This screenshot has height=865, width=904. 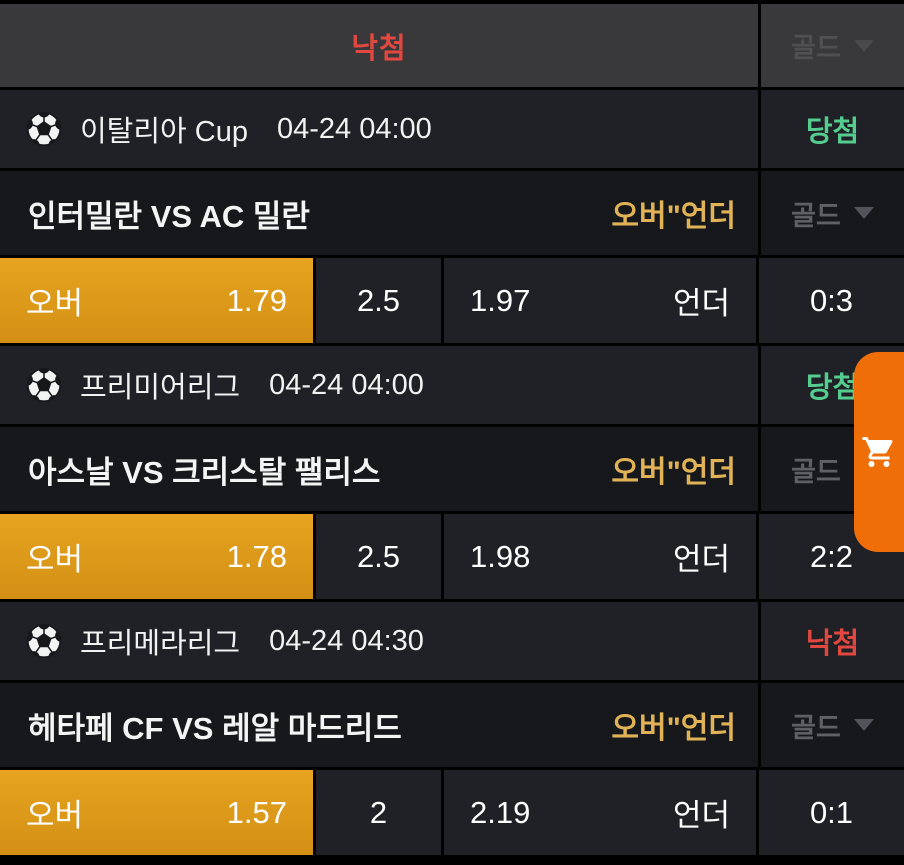 I want to click on under-option: 2.19 언더, so click(x=600, y=812).